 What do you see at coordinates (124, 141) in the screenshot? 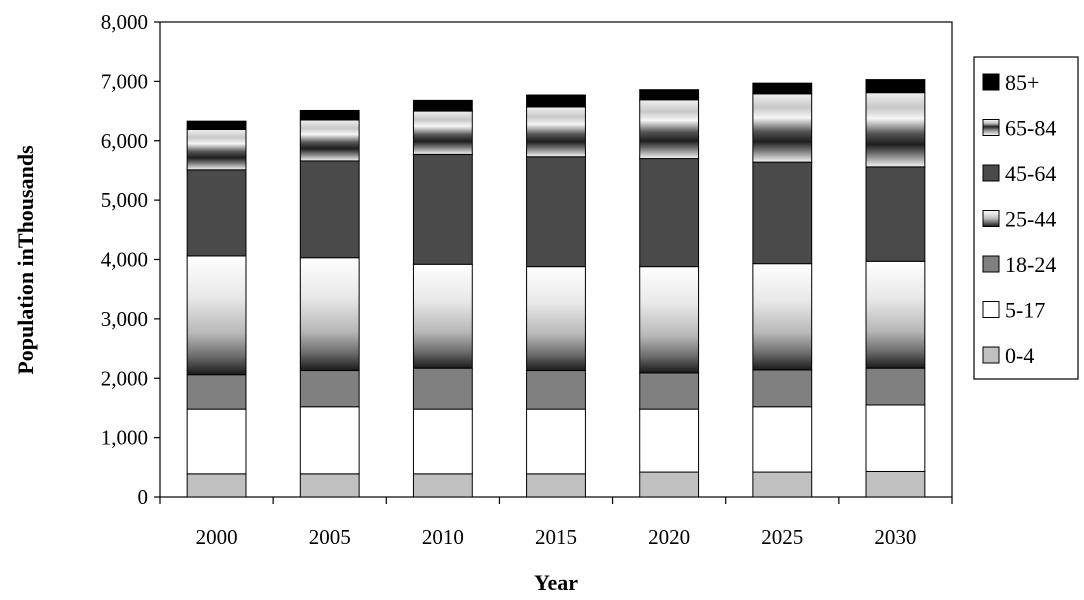
I see `y-tick-label: 6,000` at bounding box center [124, 141].